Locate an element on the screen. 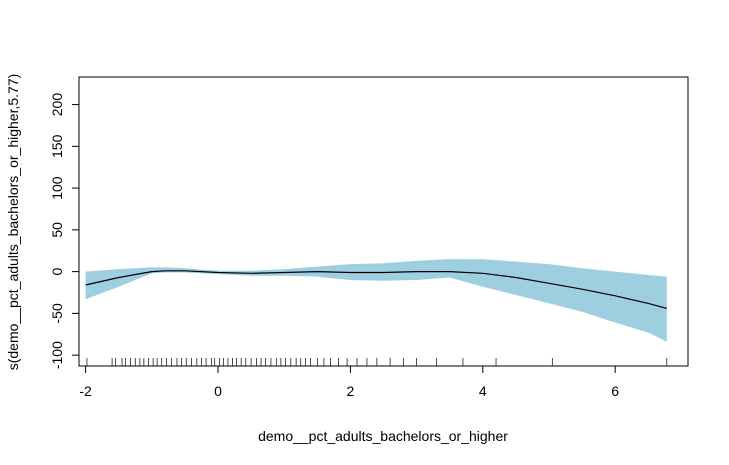 Image resolution: width=729 pixels, height=465 pixels. fit-line-layer is located at coordinates (376, 289).